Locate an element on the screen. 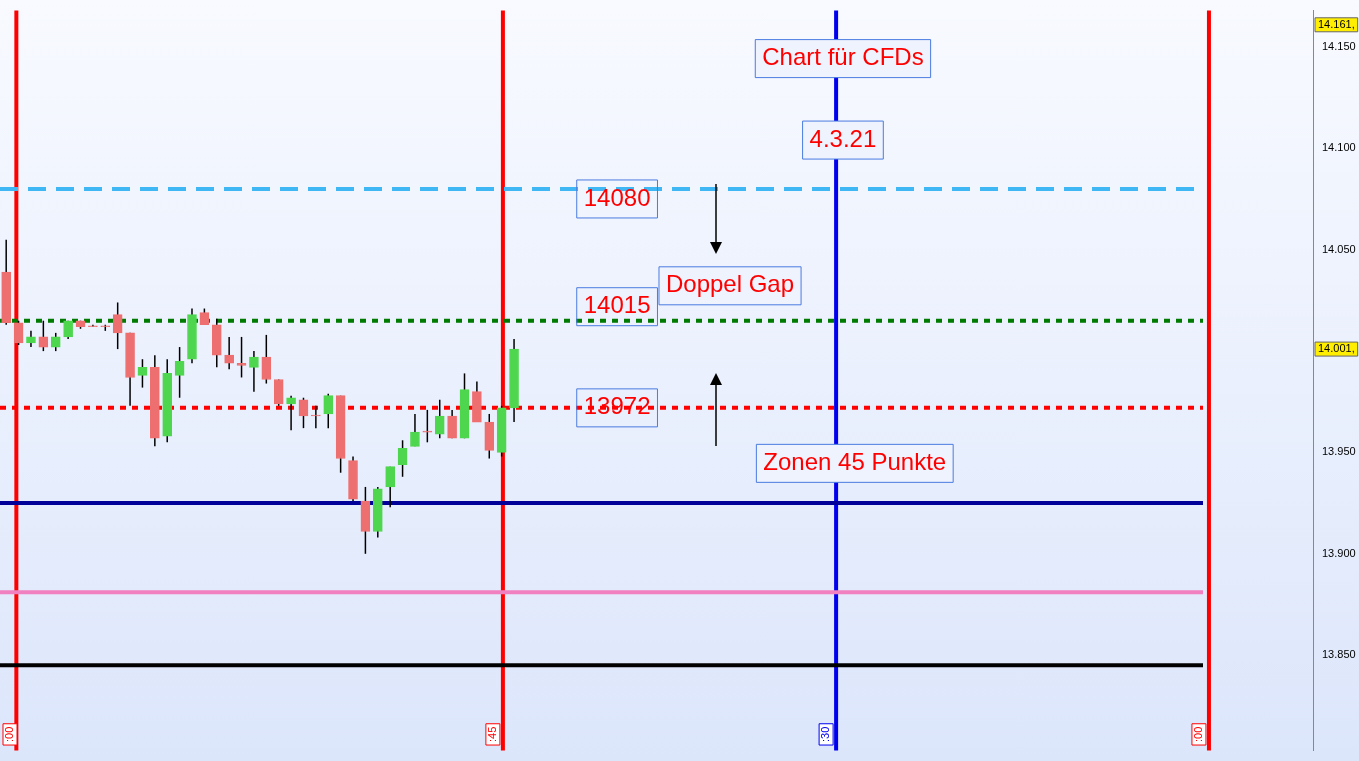  y-tick-label: 14.050 is located at coordinates (1339, 248).